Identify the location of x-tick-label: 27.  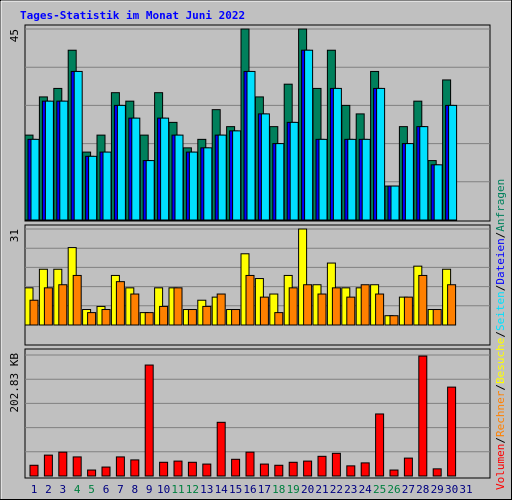
(408, 489).